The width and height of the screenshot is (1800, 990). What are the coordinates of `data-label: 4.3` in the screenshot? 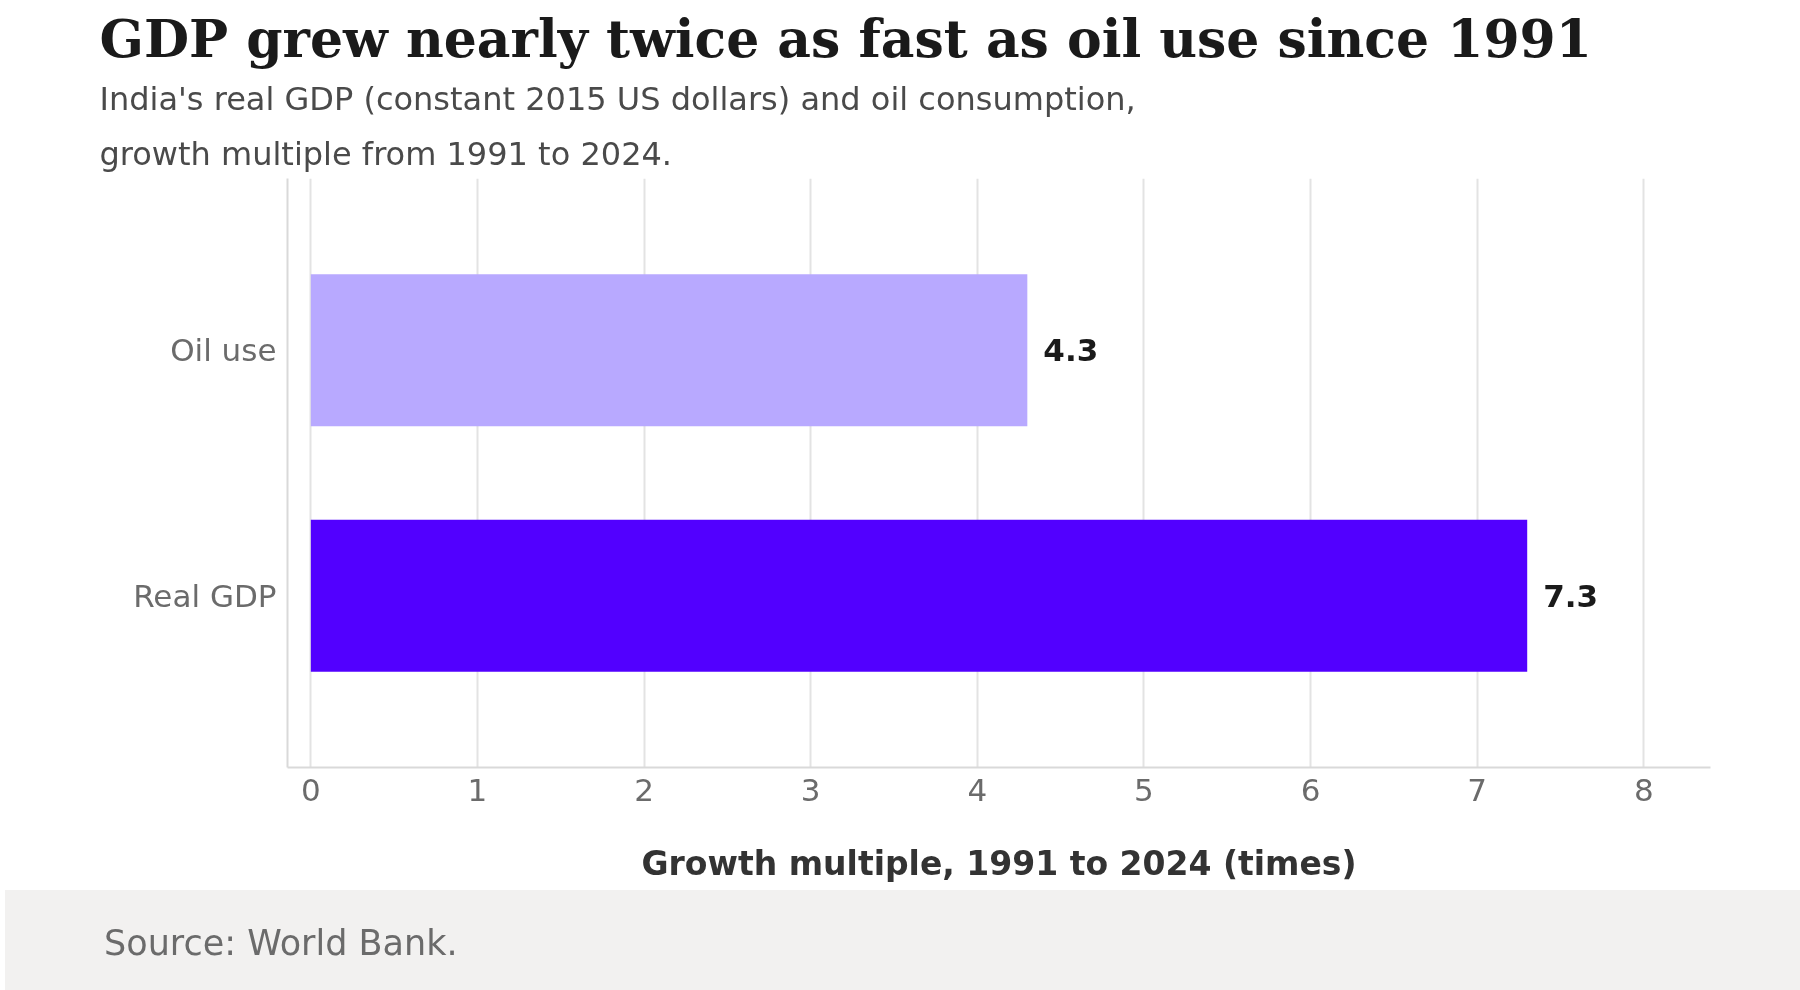 It's located at (1071, 350).